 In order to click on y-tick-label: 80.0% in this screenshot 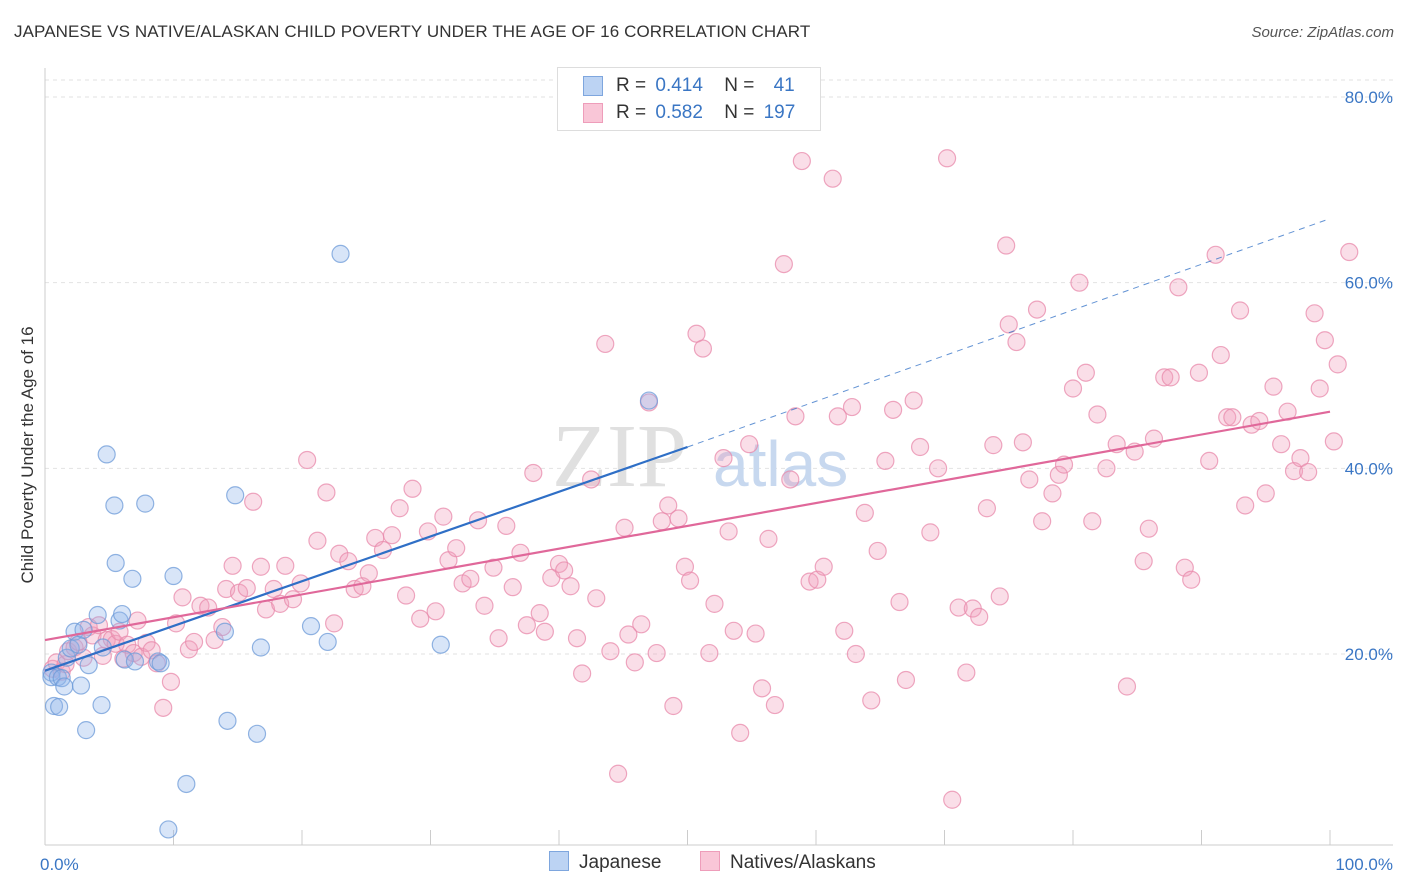, I will do `click(1369, 97)`.